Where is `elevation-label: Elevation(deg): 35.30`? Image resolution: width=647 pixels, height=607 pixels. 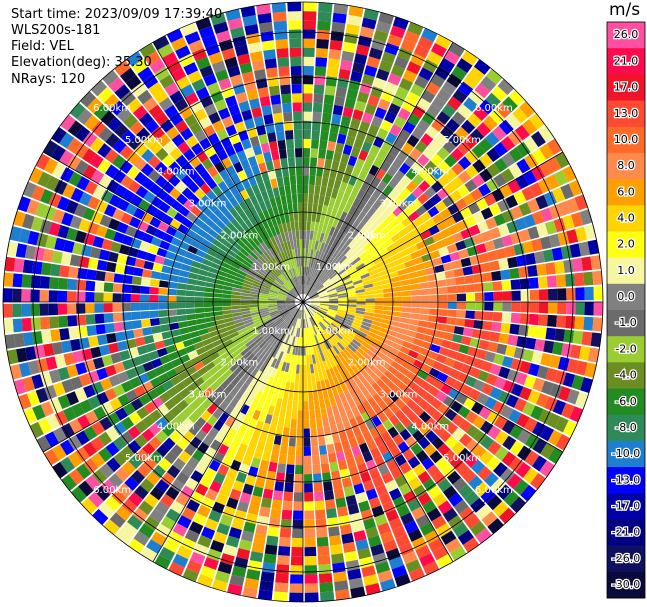 elevation-label: Elevation(deg): 35.30 is located at coordinates (81, 62).